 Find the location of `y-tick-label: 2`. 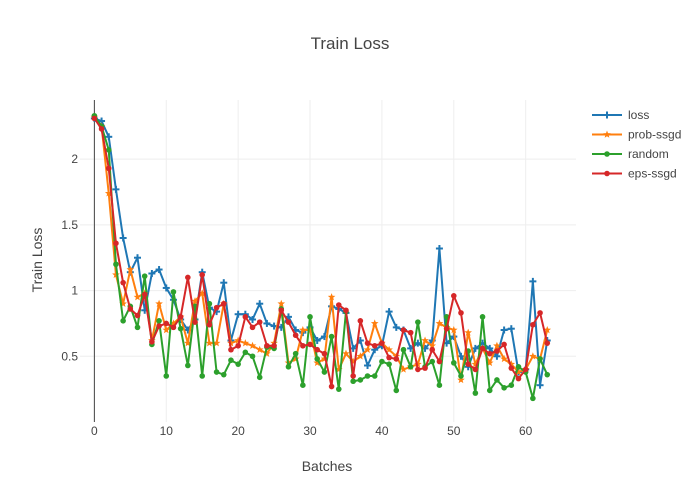

y-tick-label: 2 is located at coordinates (74, 159).